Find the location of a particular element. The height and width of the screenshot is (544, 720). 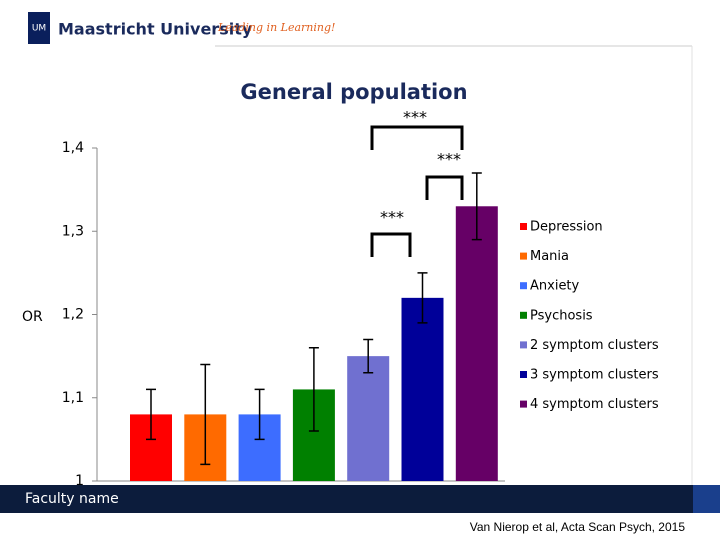

logo-mark is located at coordinates (39, 28).